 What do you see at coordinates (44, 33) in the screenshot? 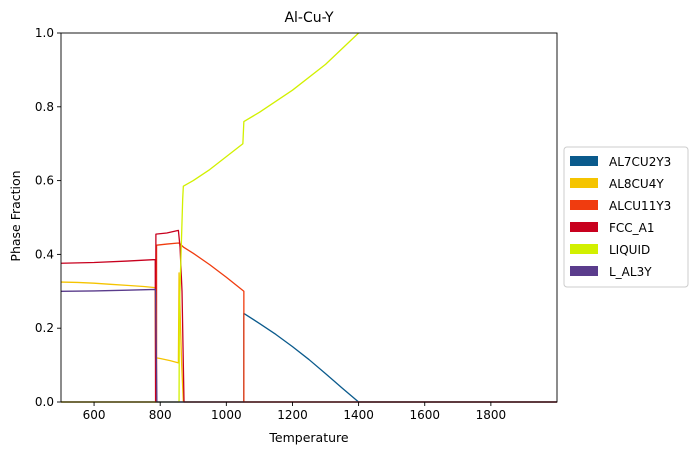
I see `y-tick-label: 1.0` at bounding box center [44, 33].